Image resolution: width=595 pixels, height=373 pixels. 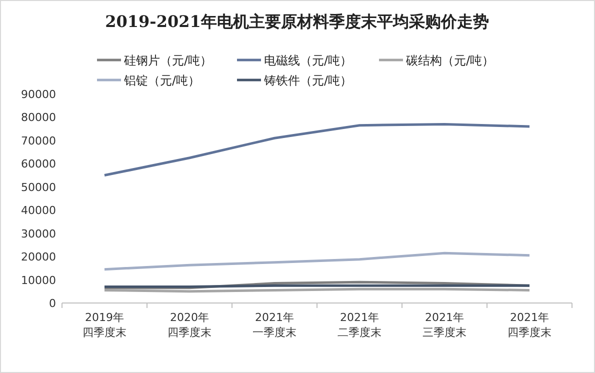 What do you see at coordinates (530, 325) in the screenshot?
I see `x-tick-label: 2021年四季度末` at bounding box center [530, 325].